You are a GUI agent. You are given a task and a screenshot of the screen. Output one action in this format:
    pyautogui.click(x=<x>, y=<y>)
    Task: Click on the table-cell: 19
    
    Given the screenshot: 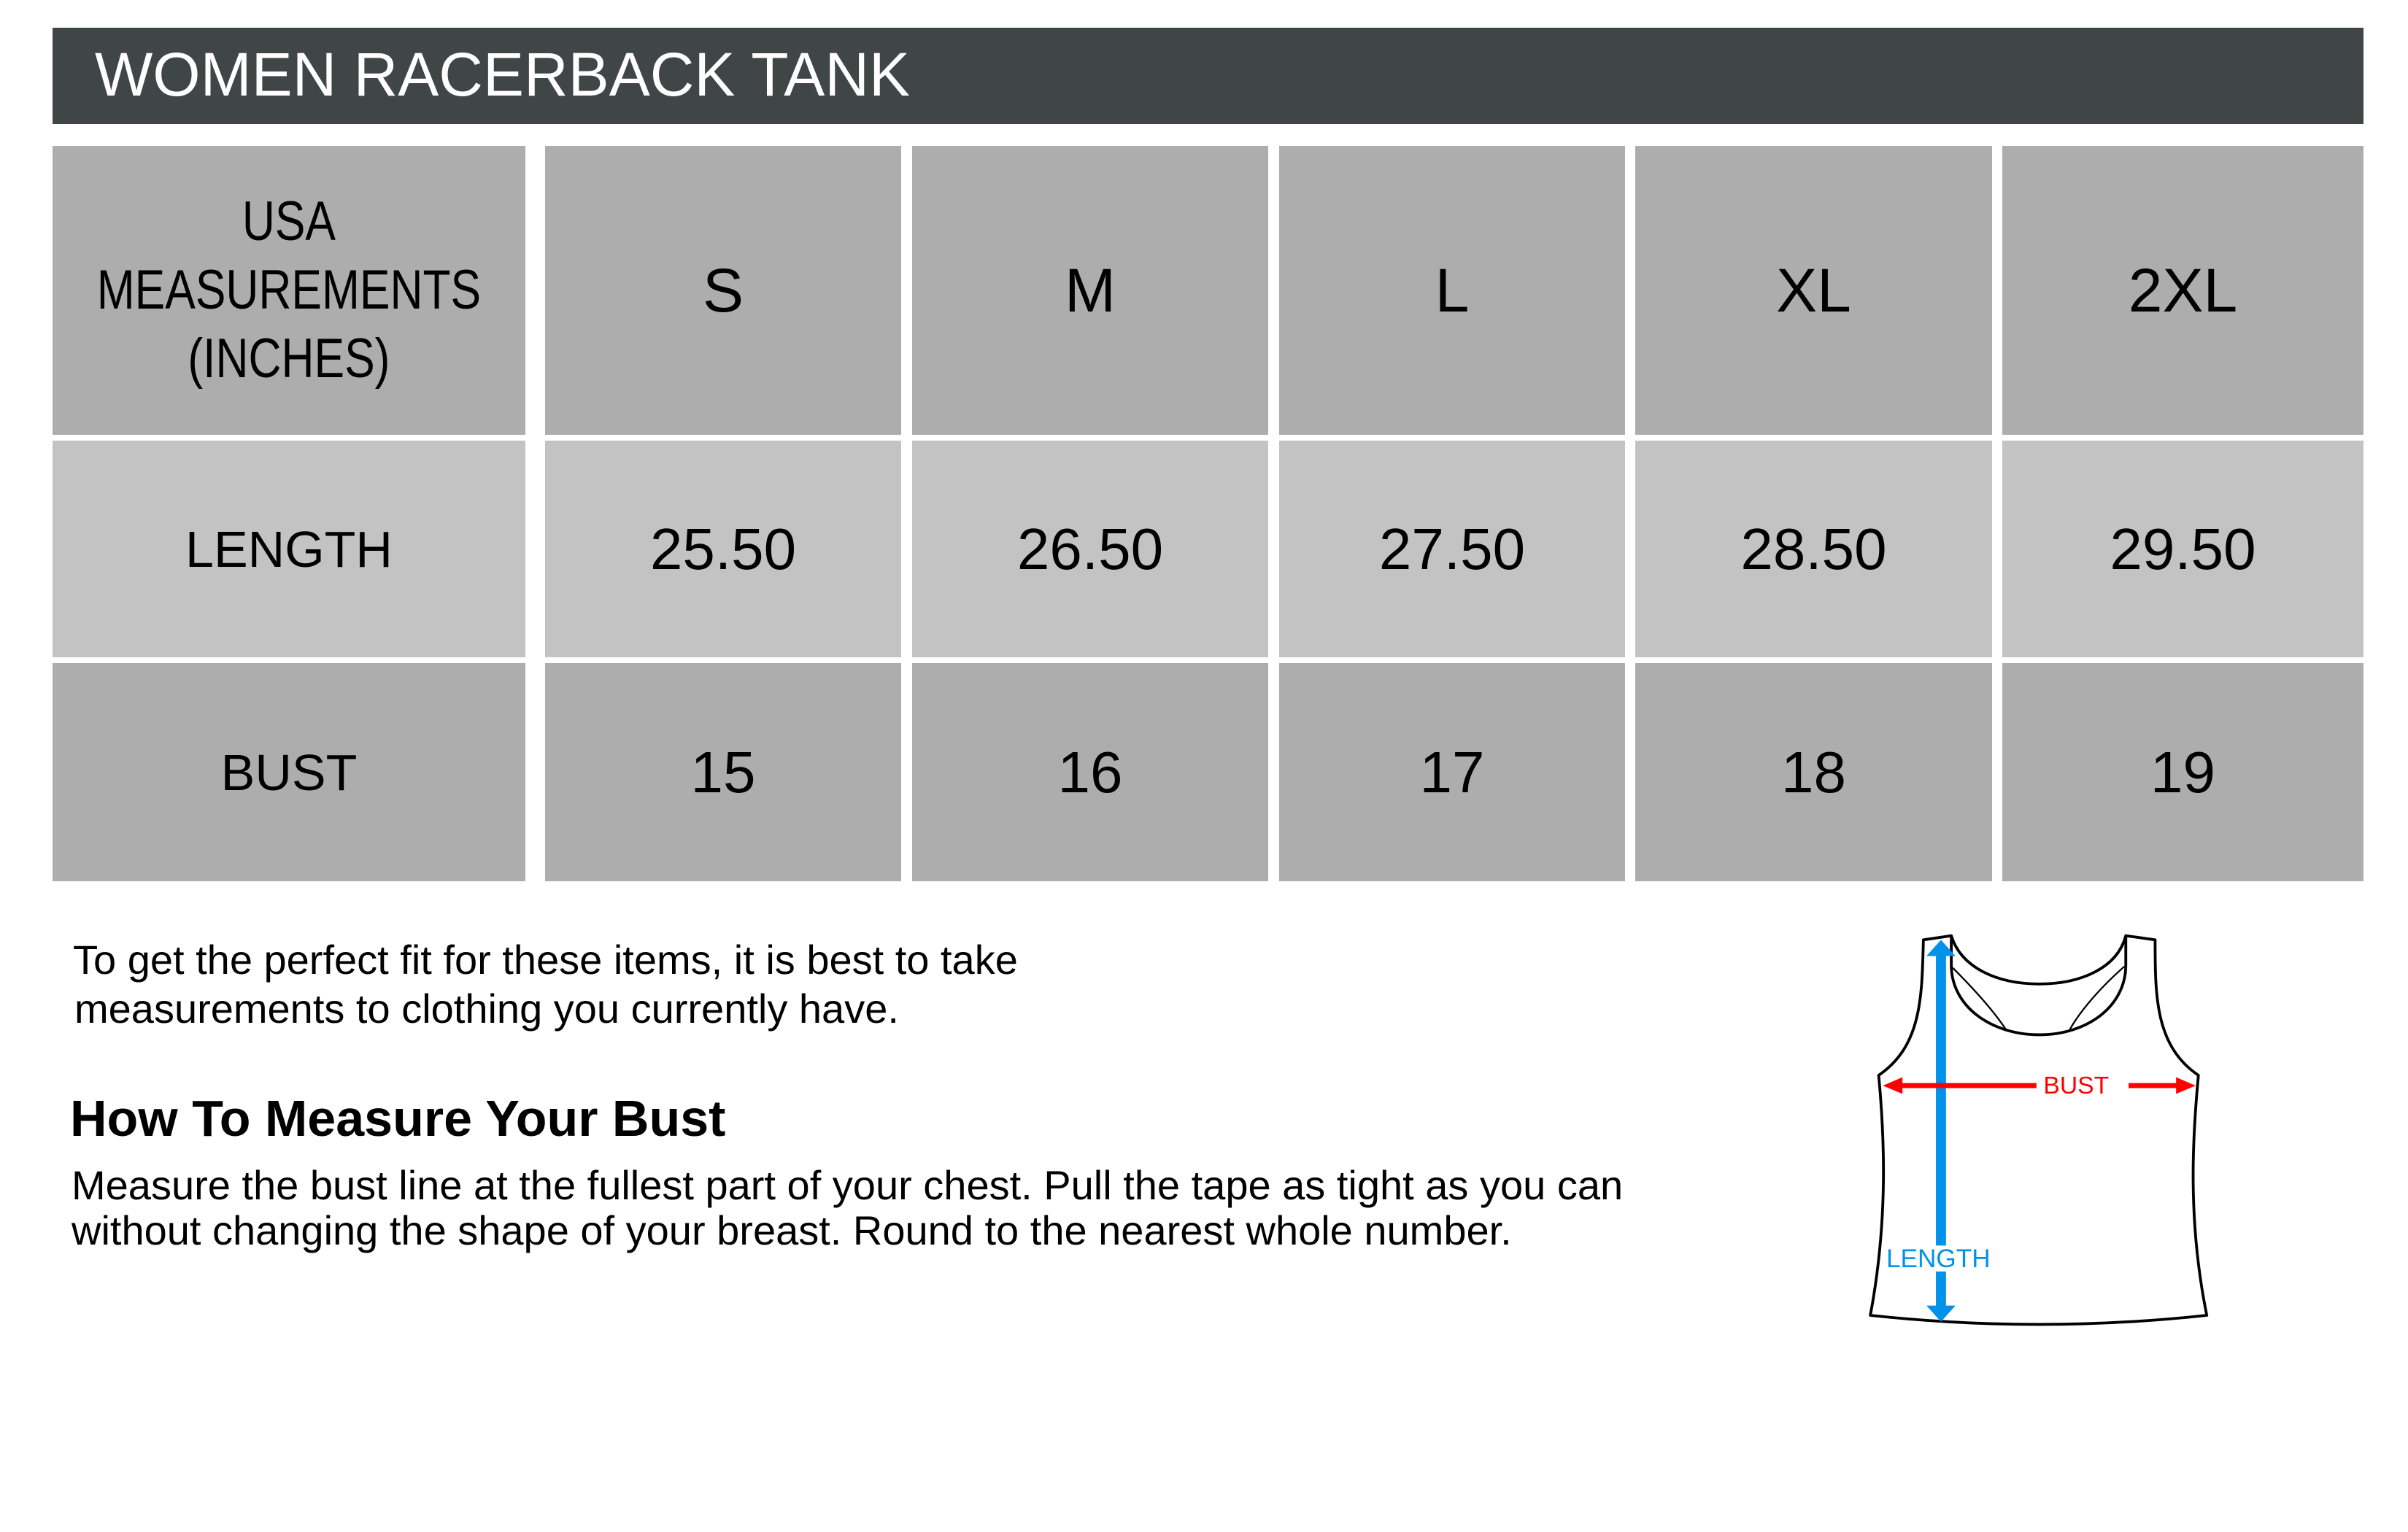 What is the action you would take?
    pyautogui.click(x=2182, y=772)
    